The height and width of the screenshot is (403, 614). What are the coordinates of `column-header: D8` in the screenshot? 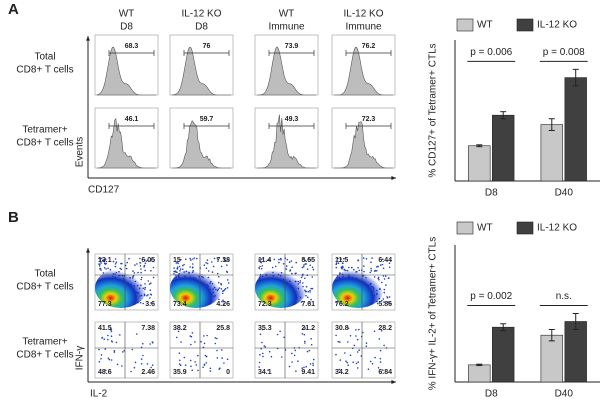 It's located at (201, 27).